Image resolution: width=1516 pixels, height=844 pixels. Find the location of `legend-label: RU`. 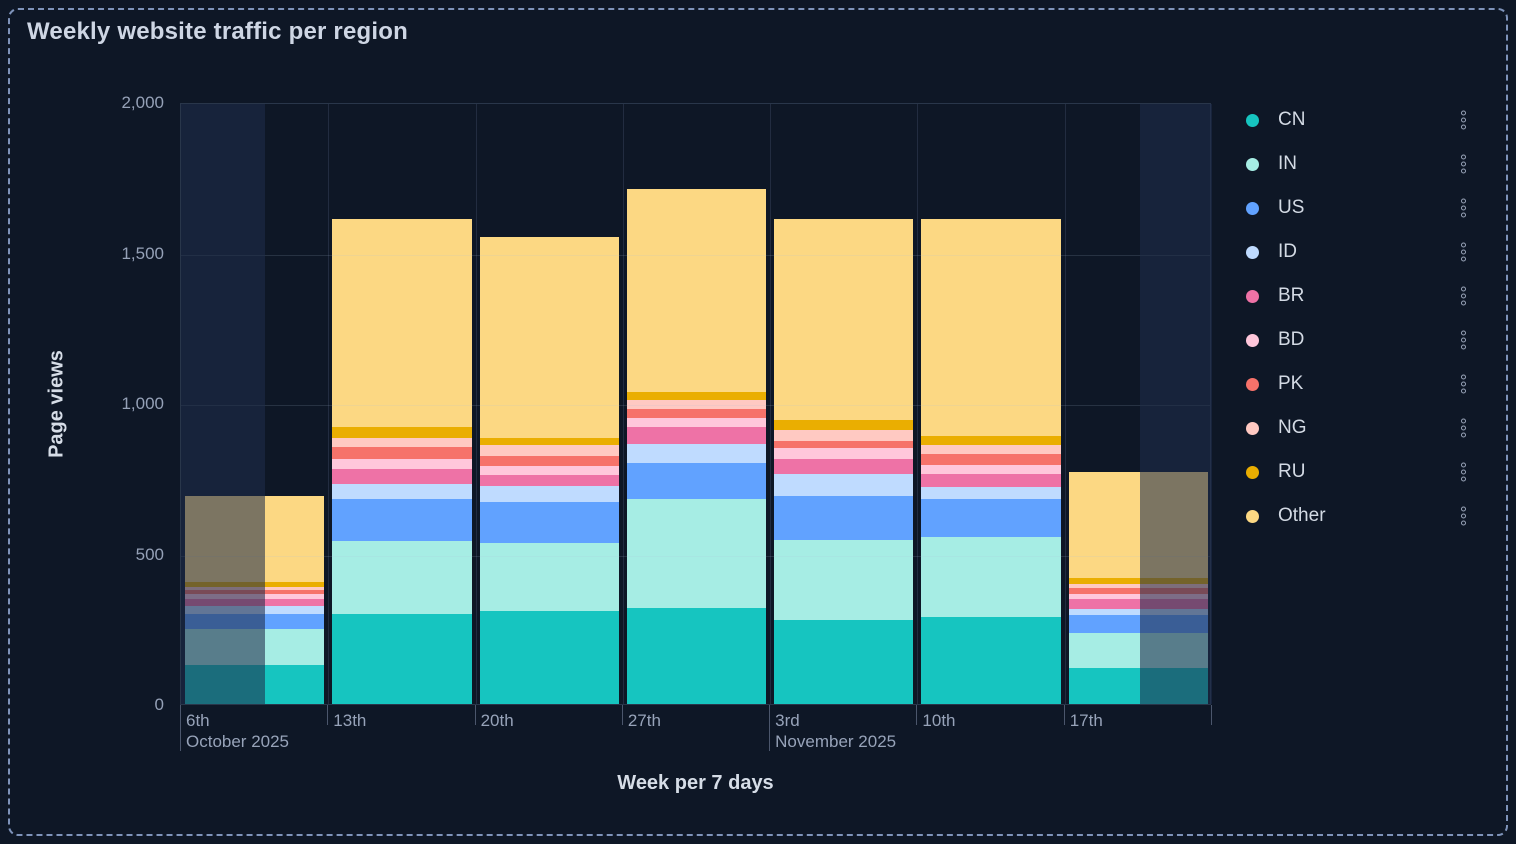

legend-label: RU is located at coordinates (1292, 471).